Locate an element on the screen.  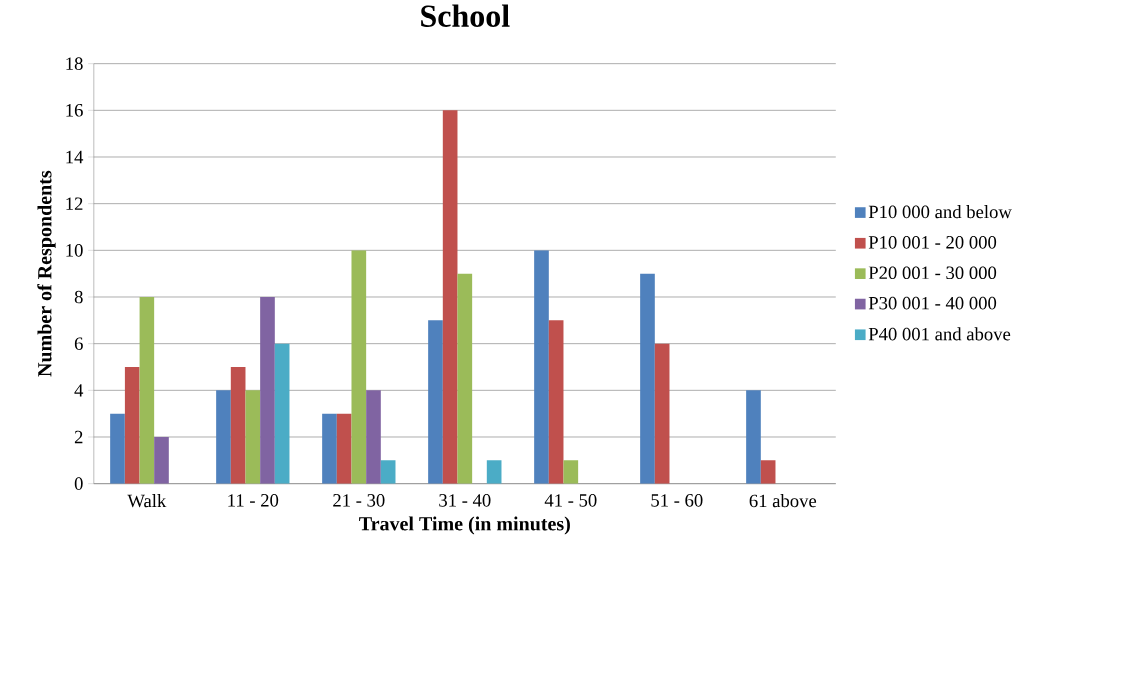
y-tick-label: 2 is located at coordinates (78, 437).